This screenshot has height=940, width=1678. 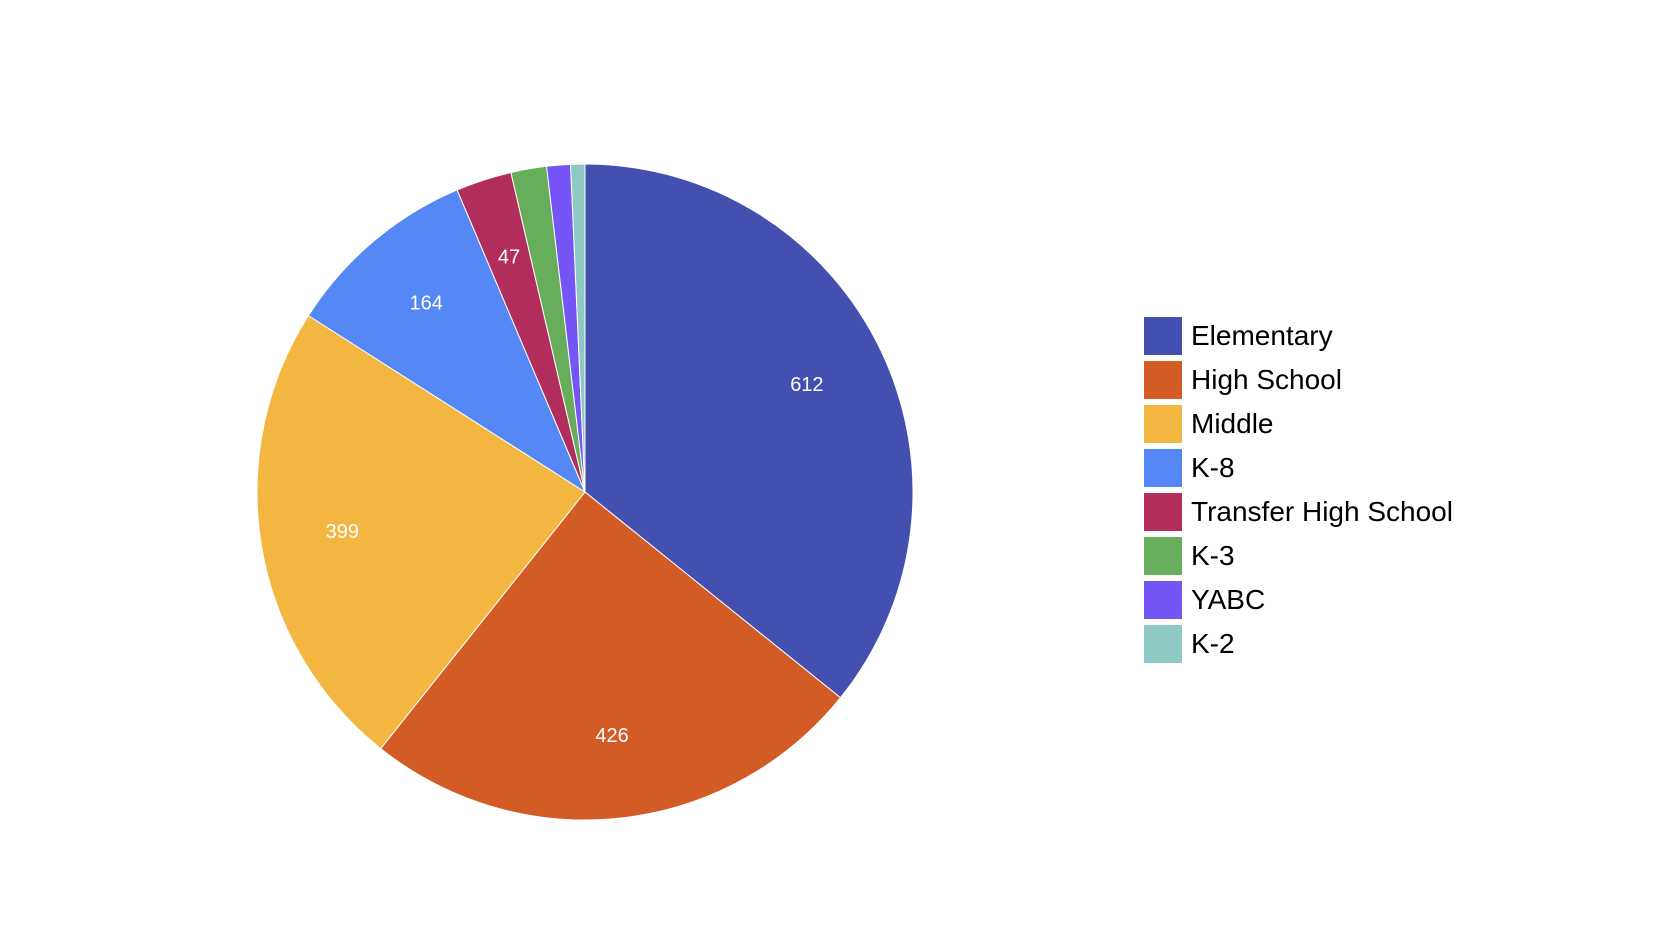 What do you see at coordinates (509, 257) in the screenshot?
I see `slice-value-label: 47` at bounding box center [509, 257].